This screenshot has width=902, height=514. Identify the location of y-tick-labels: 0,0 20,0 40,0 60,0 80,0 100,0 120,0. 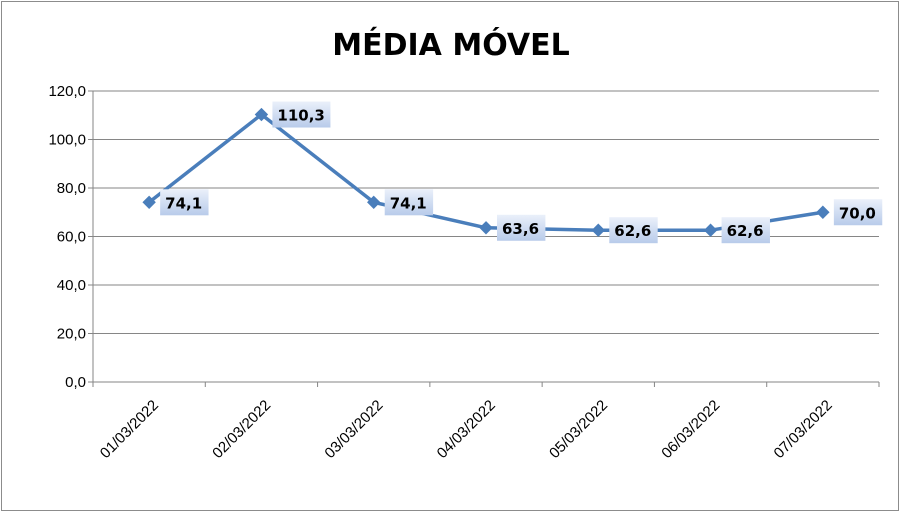
(67, 237).